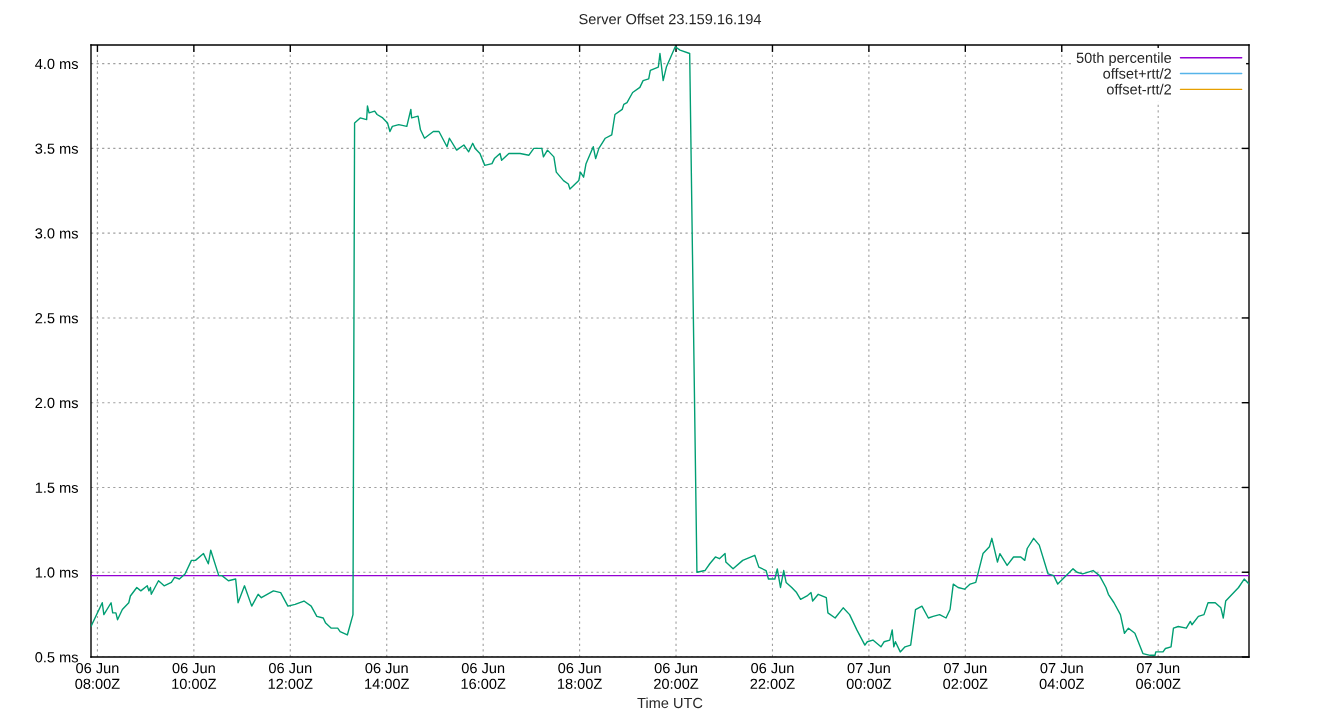 Image resolution: width=1340 pixels, height=720 pixels. I want to click on chart-title: Server Offset 23.159.16.194, so click(670, 19).